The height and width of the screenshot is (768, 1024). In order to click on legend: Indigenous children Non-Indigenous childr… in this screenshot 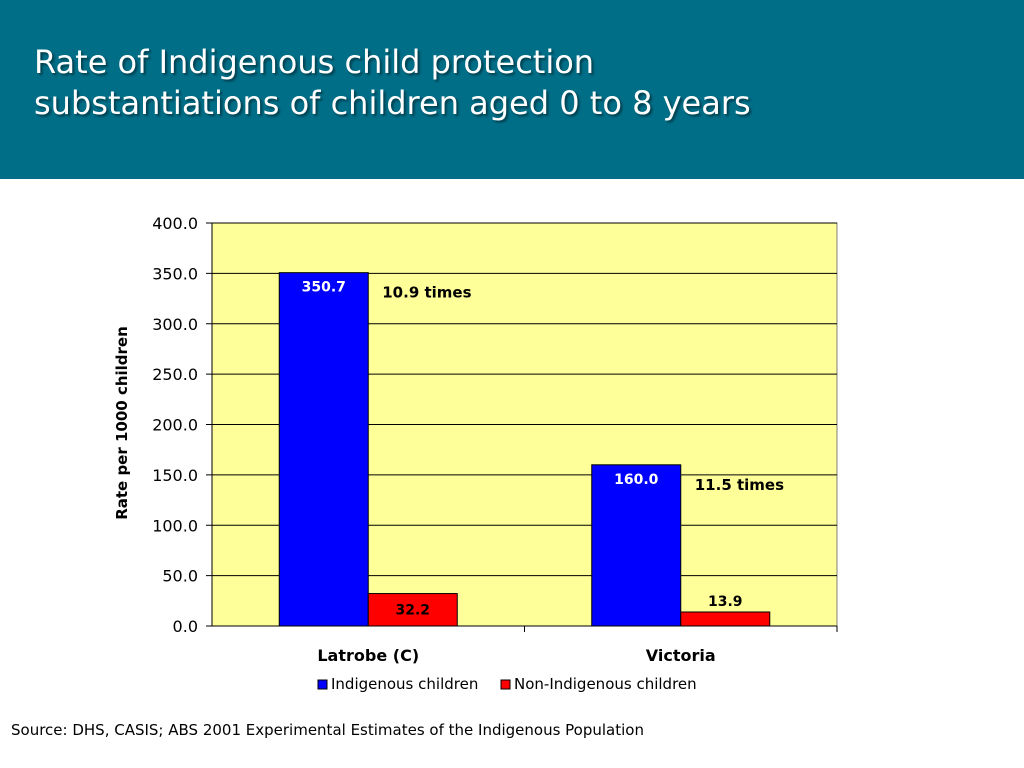, I will do `click(507, 684)`.